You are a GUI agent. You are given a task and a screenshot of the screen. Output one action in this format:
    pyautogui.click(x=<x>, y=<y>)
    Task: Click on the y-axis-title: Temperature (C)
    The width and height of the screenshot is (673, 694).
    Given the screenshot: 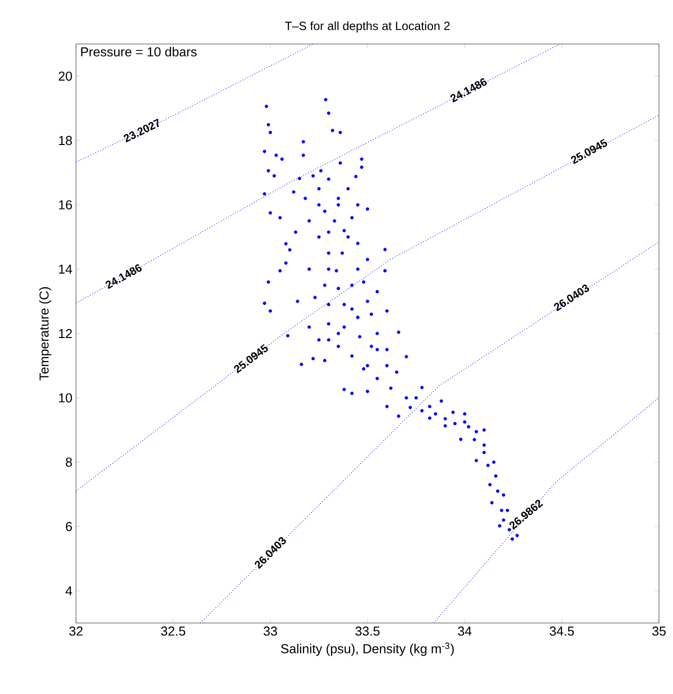 What is the action you would take?
    pyautogui.click(x=45, y=333)
    